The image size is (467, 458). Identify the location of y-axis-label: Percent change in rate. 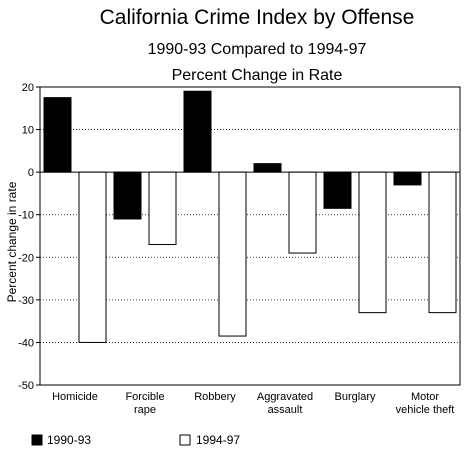
(12, 241).